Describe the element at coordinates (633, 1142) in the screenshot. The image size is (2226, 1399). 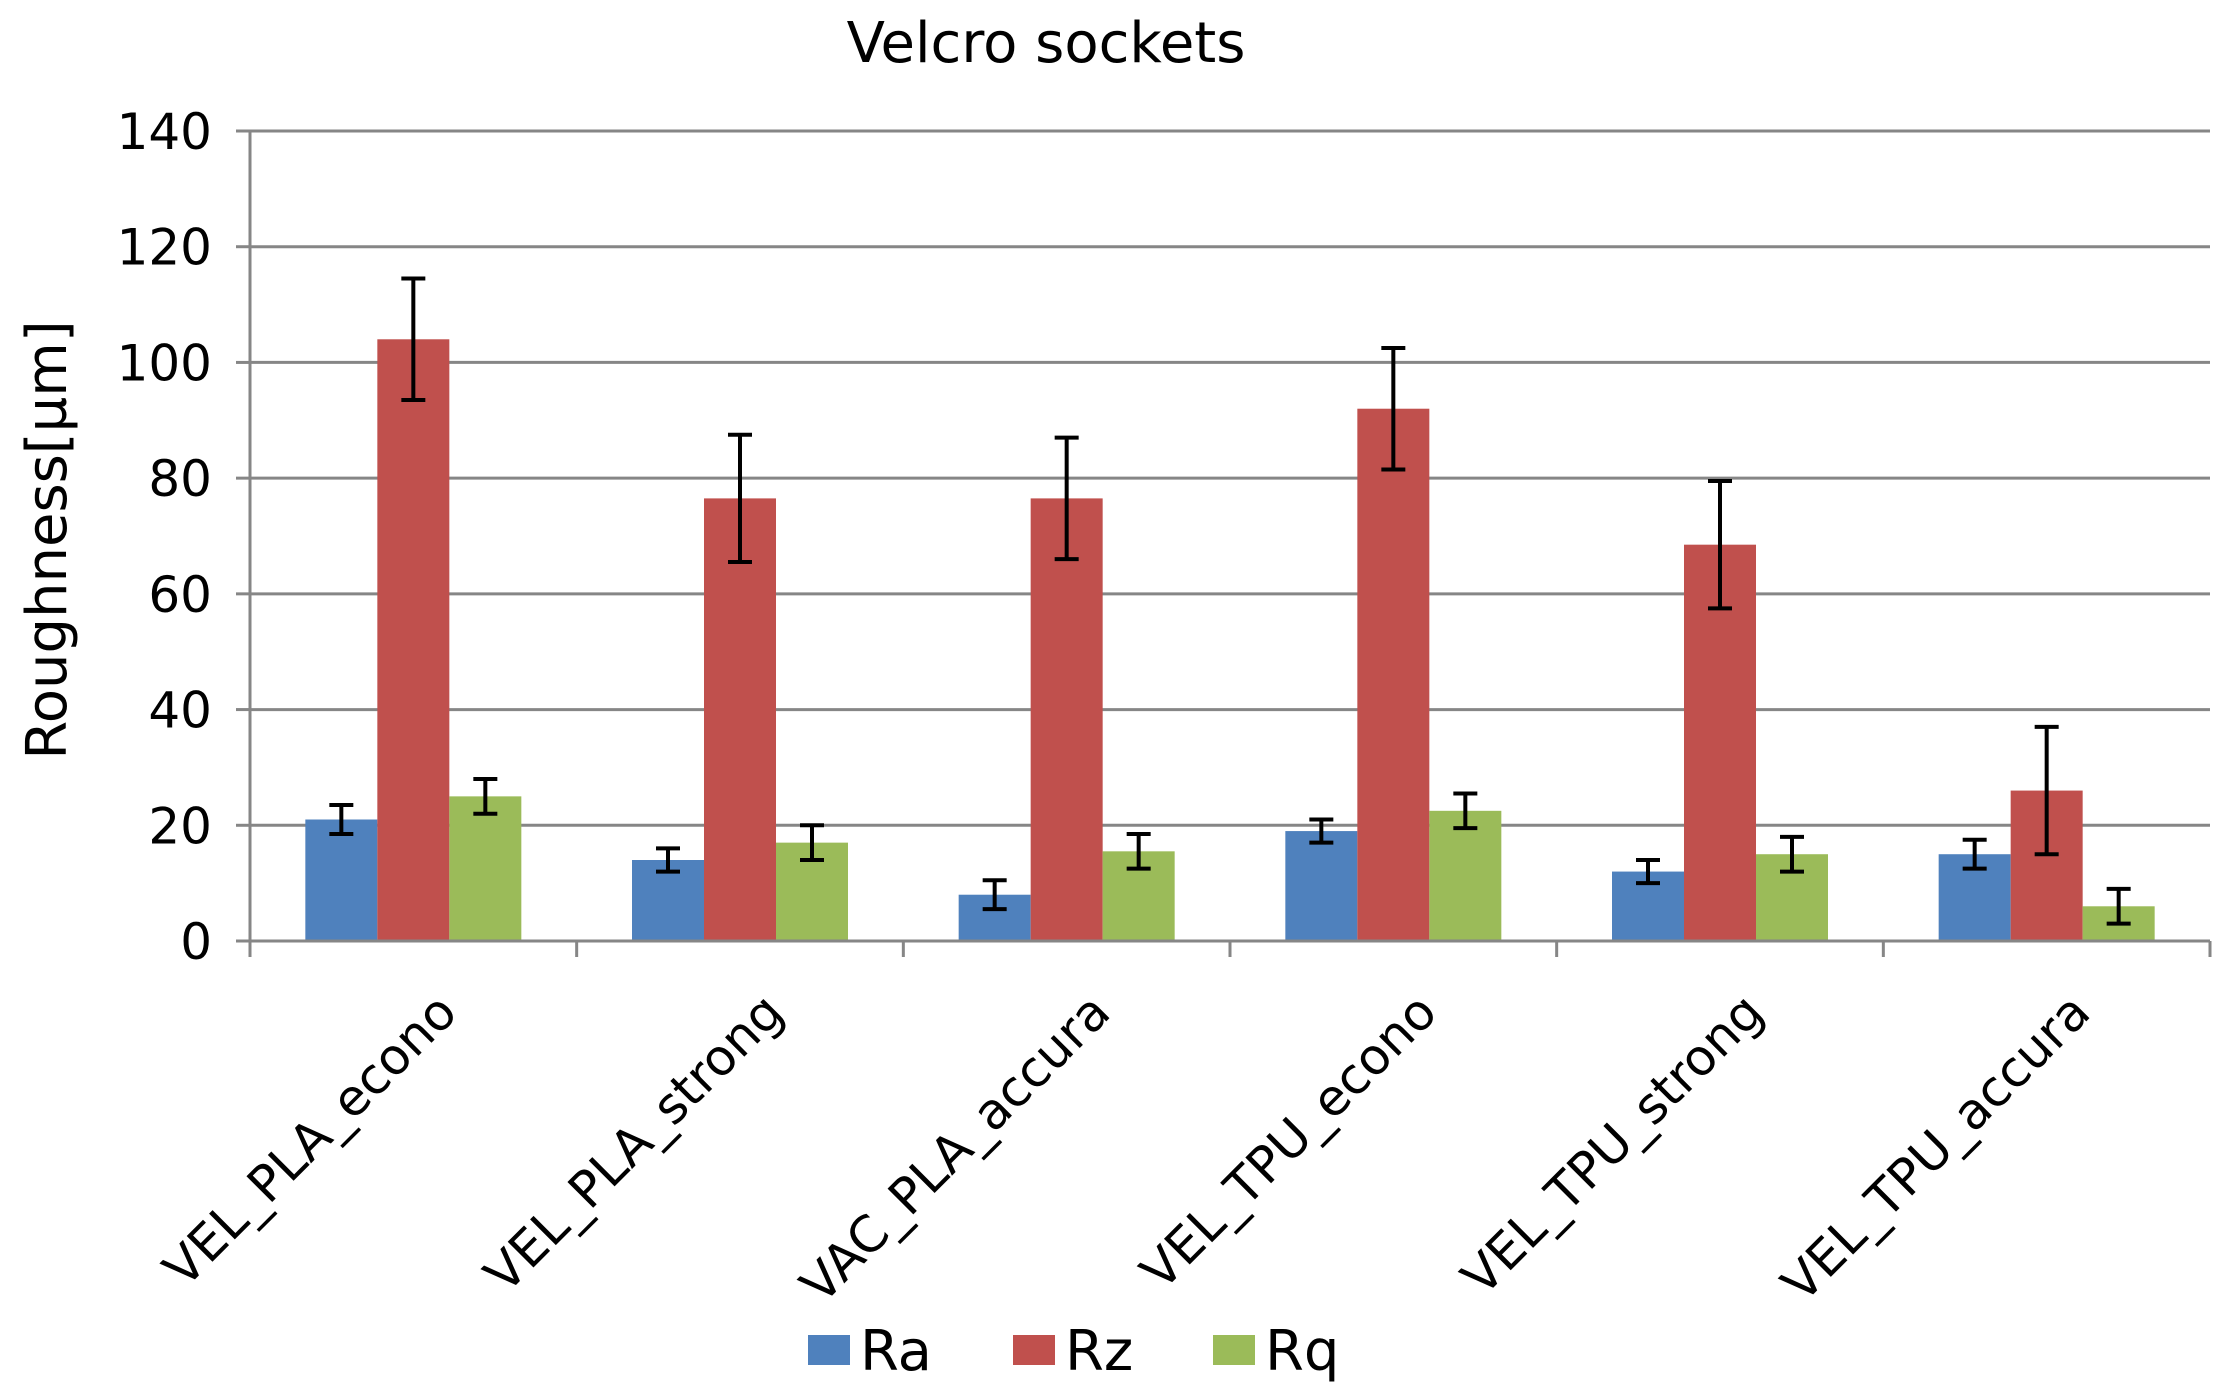
I see `x-tick-label: VEL_PLA_strong` at that location.